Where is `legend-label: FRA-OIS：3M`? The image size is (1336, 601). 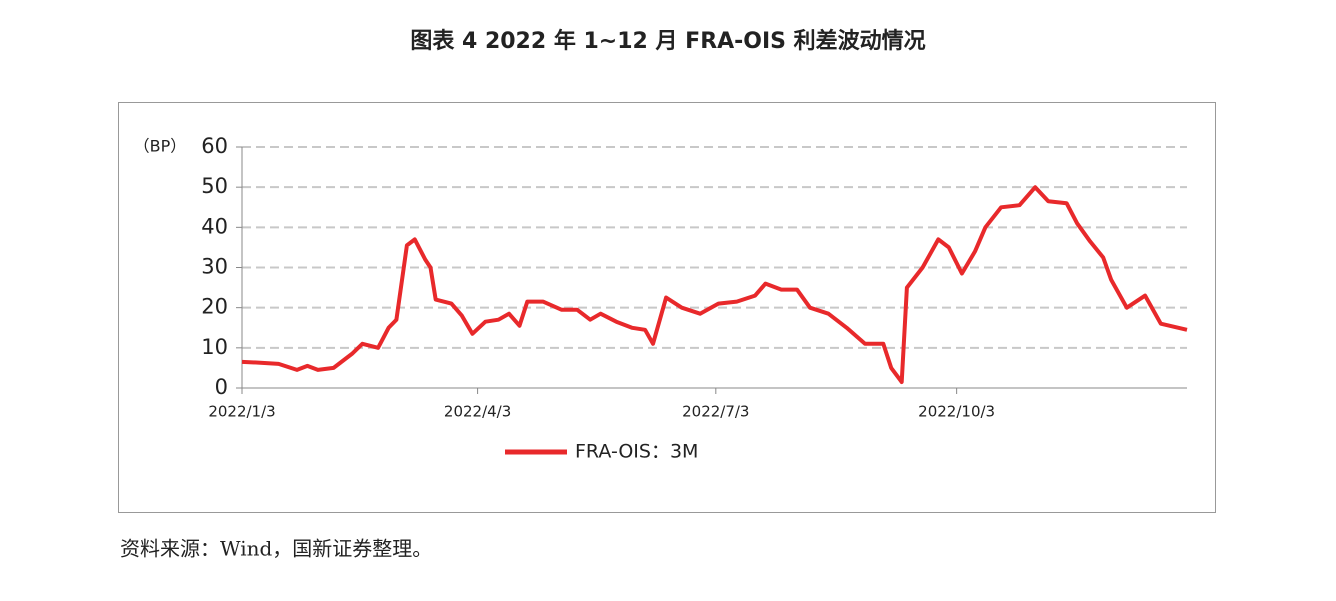 legend-label: FRA-OIS：3M is located at coordinates (636, 452).